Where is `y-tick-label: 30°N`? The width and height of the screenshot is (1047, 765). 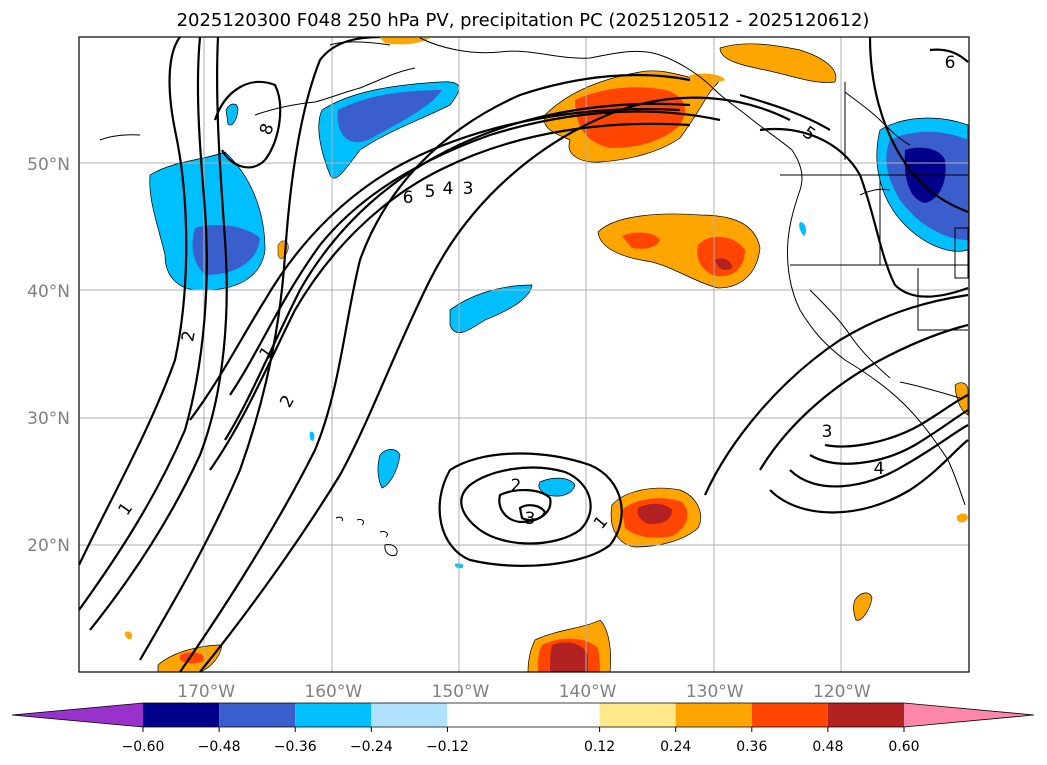
y-tick-label: 30°N is located at coordinates (48, 419).